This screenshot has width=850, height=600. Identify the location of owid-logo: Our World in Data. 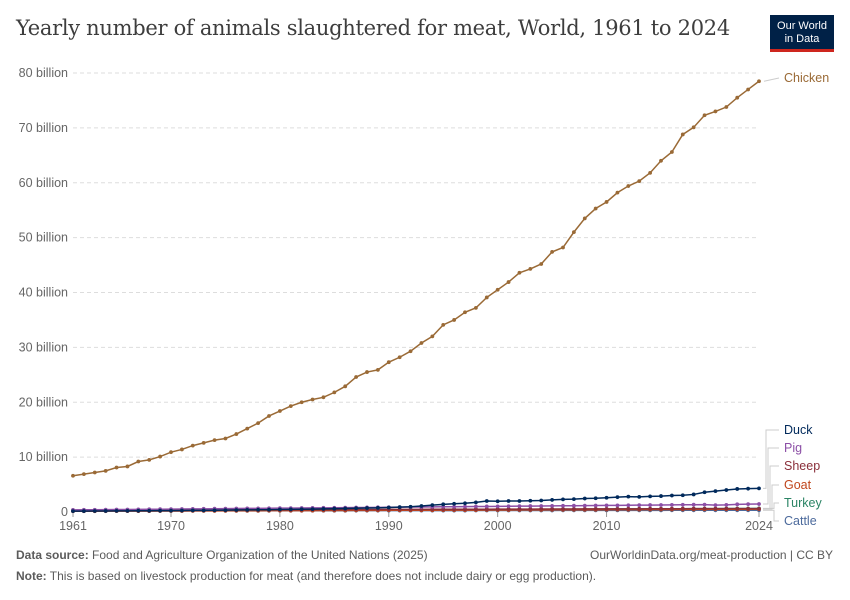
(802, 33).